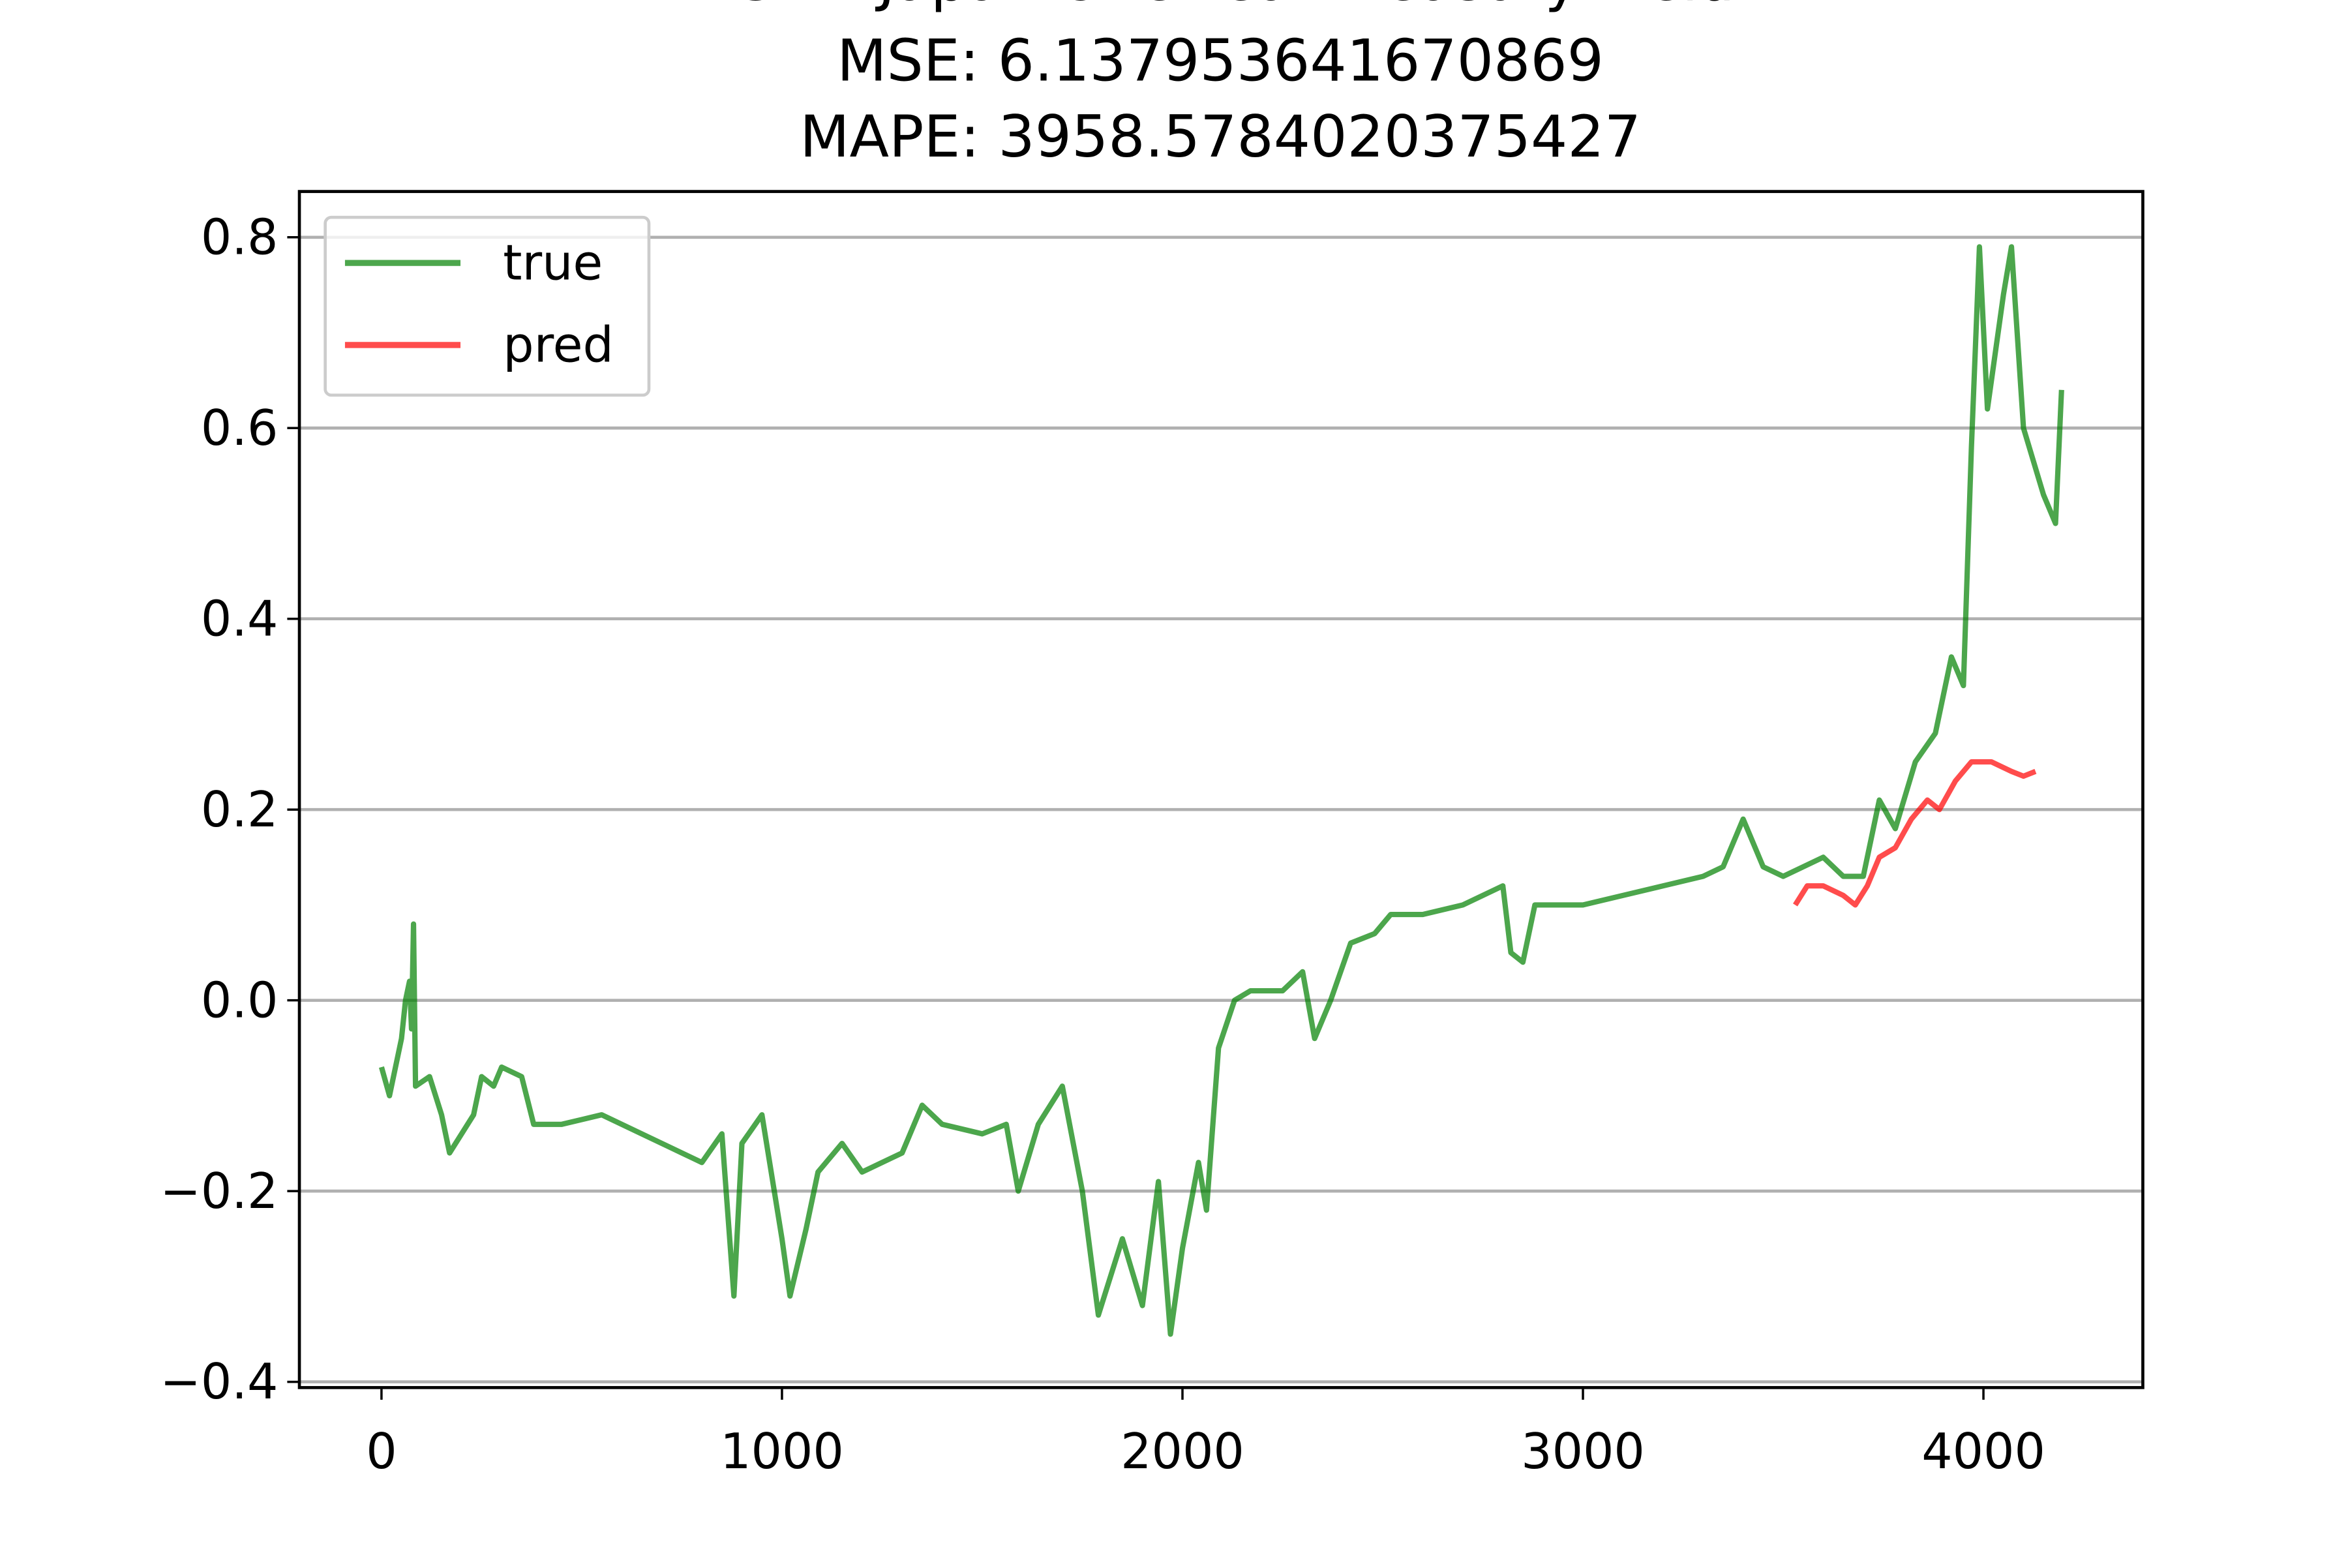 The image size is (2348, 1568). I want to click on legend: true pred, so click(488, 306).